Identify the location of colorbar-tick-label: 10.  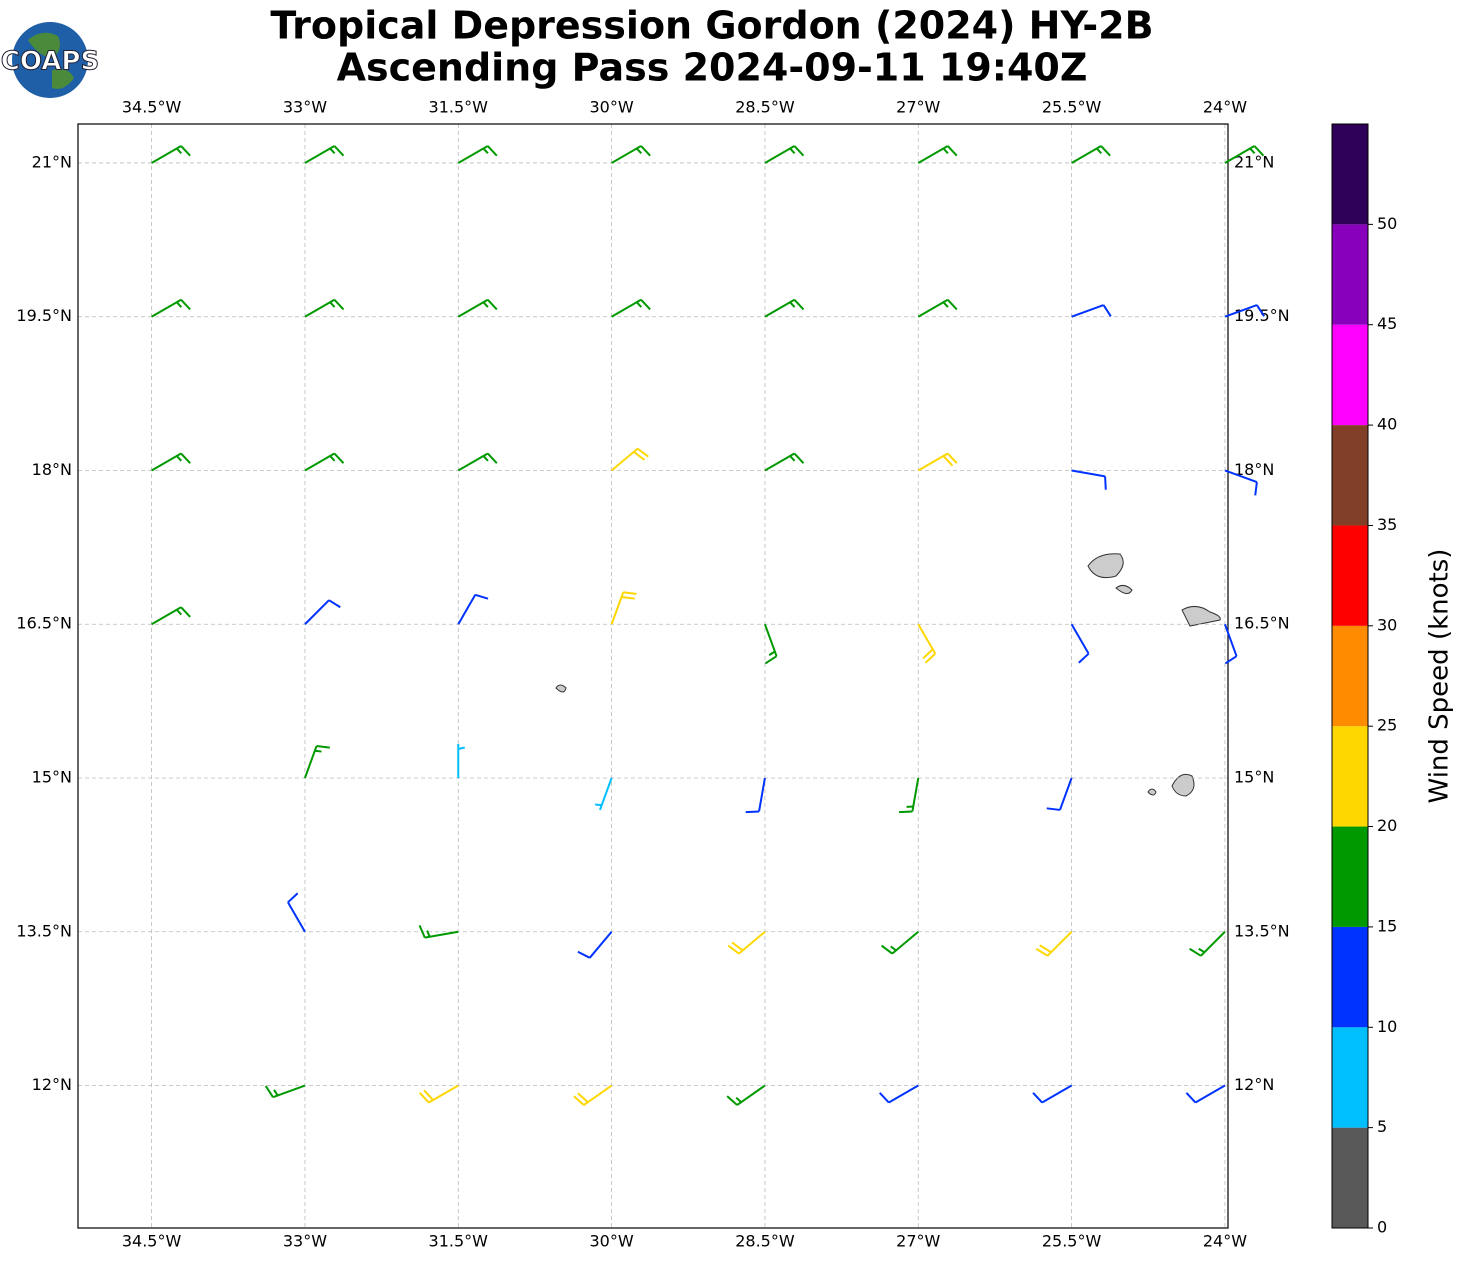
(1387, 1026).